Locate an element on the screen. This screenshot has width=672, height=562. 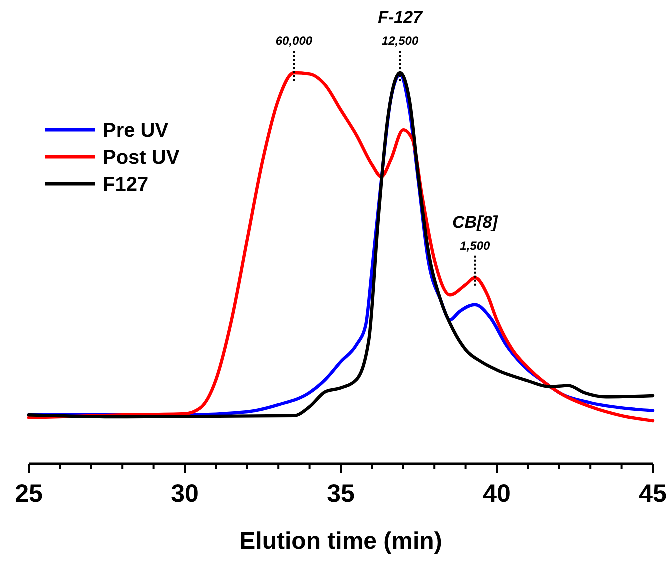
annotation: 12,500 is located at coordinates (400, 41).